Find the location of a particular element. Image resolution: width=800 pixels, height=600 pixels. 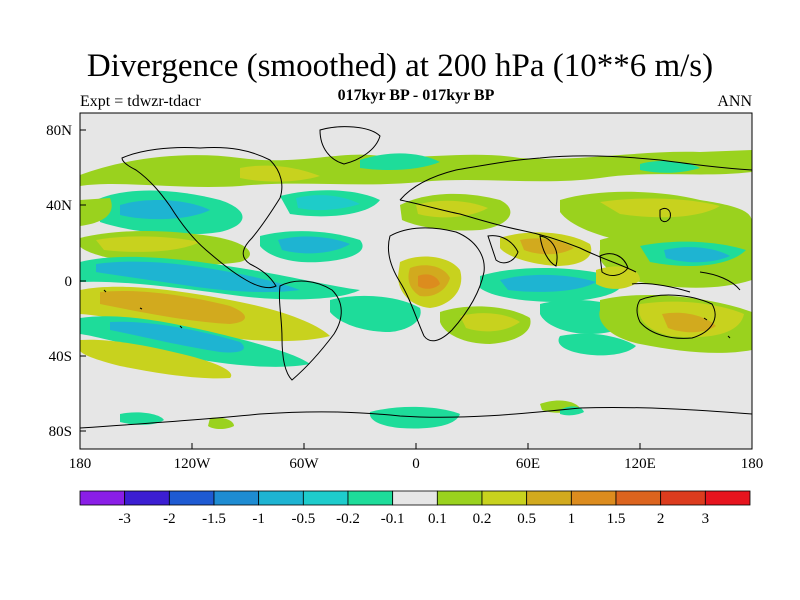

colorbar-label: -1.5 is located at coordinates (214, 519).